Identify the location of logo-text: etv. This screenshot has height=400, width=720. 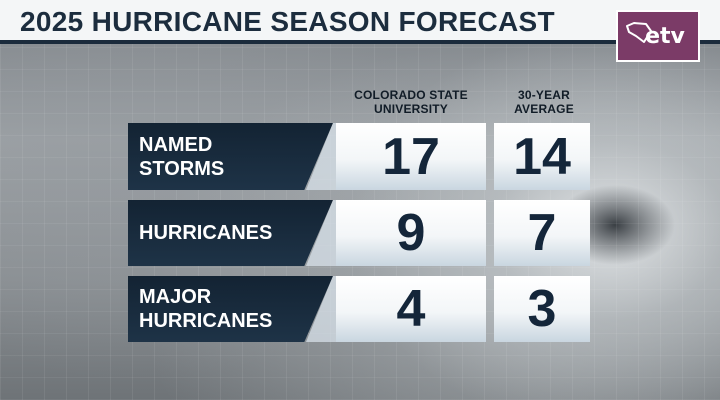
(665, 36).